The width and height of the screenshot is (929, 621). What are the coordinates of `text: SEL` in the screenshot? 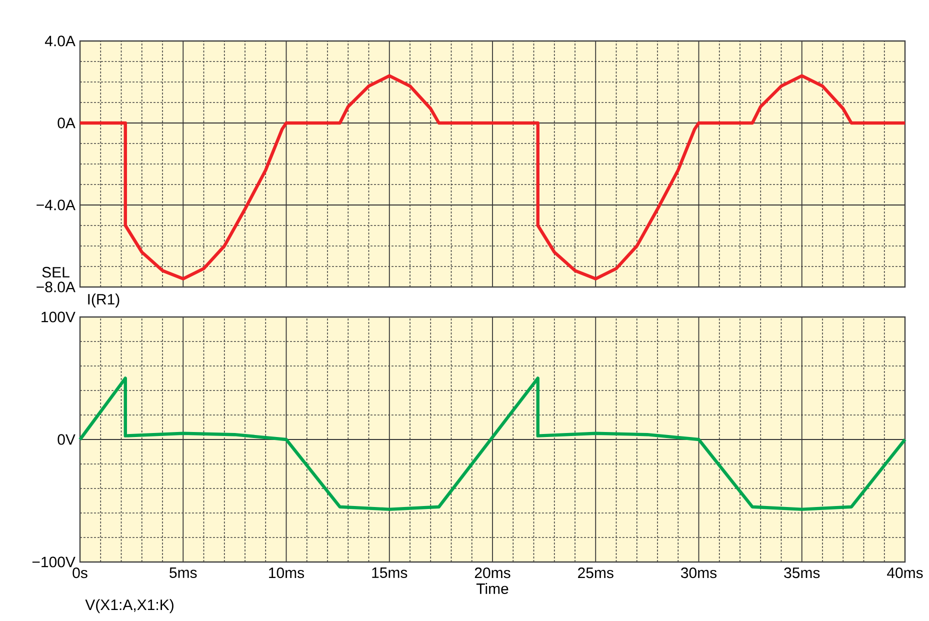 It's located at (56, 272).